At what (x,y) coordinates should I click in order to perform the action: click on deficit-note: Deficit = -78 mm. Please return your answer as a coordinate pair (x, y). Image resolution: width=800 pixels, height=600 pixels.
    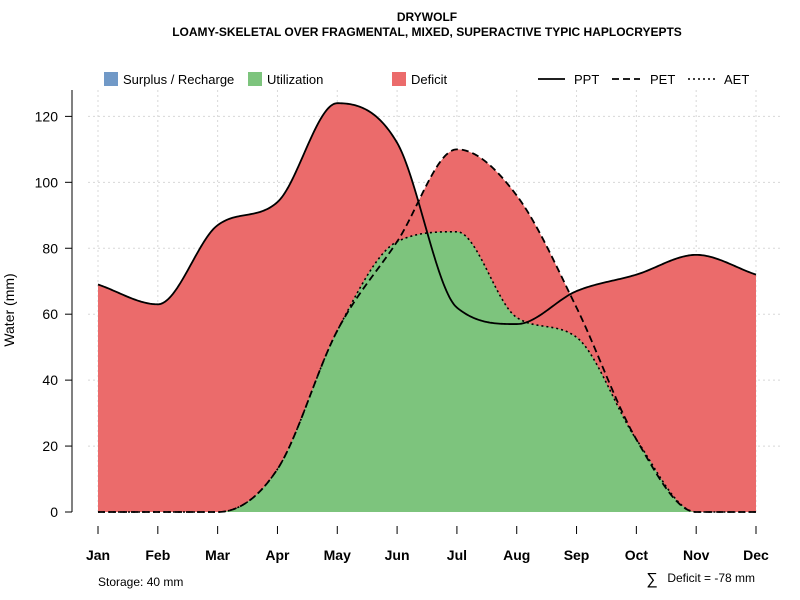
    Looking at the image, I should click on (711, 578).